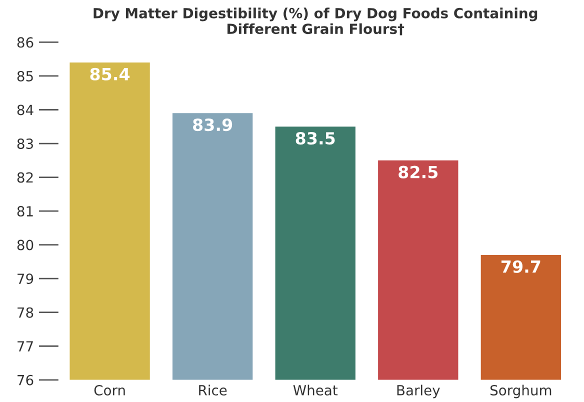 This screenshot has width=584, height=402. I want to click on y-tick-label: 81, so click(25, 211).